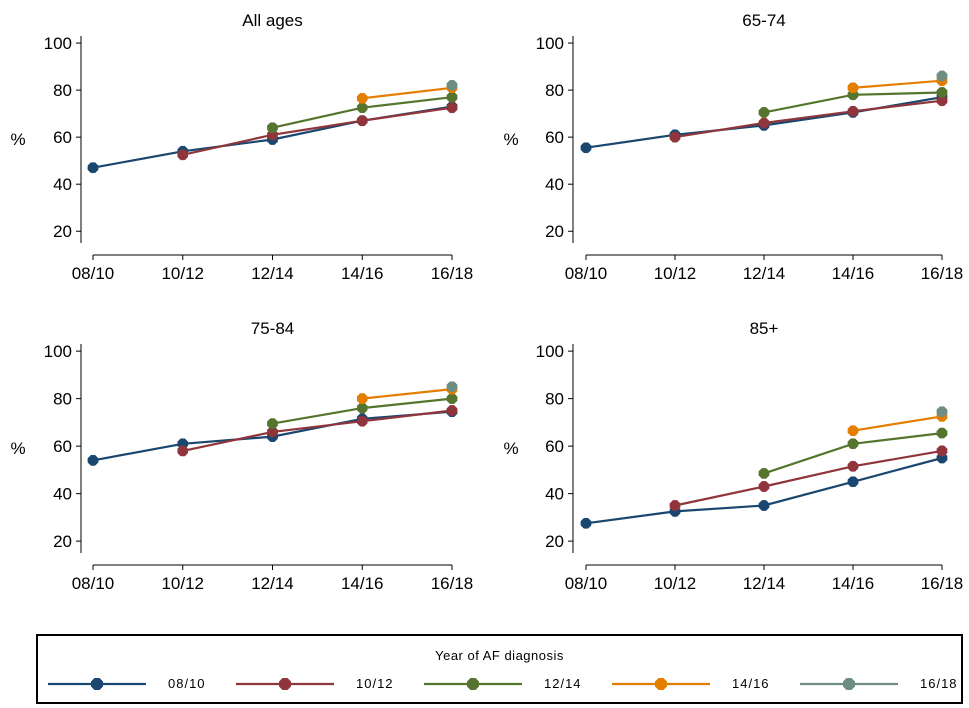 The height and width of the screenshot is (708, 969). What do you see at coordinates (751, 683) in the screenshot?
I see `legend-label: 14/16` at bounding box center [751, 683].